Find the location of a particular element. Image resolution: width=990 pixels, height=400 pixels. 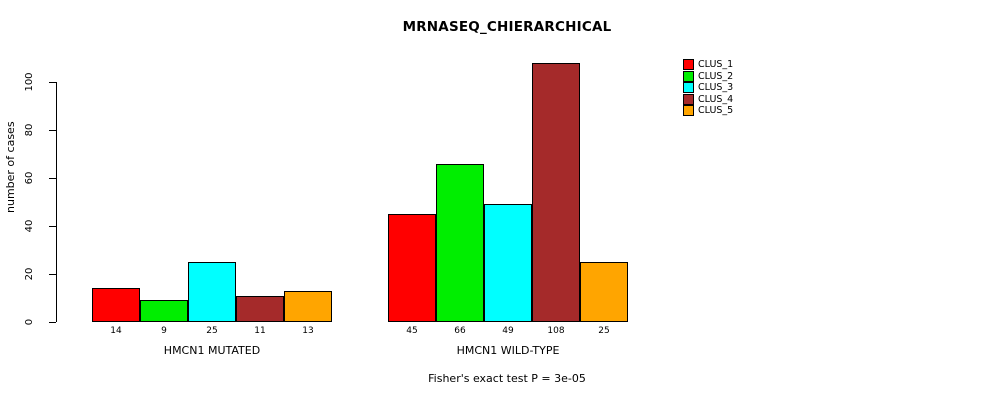

legend-item: CLUS_5 is located at coordinates (708, 111).